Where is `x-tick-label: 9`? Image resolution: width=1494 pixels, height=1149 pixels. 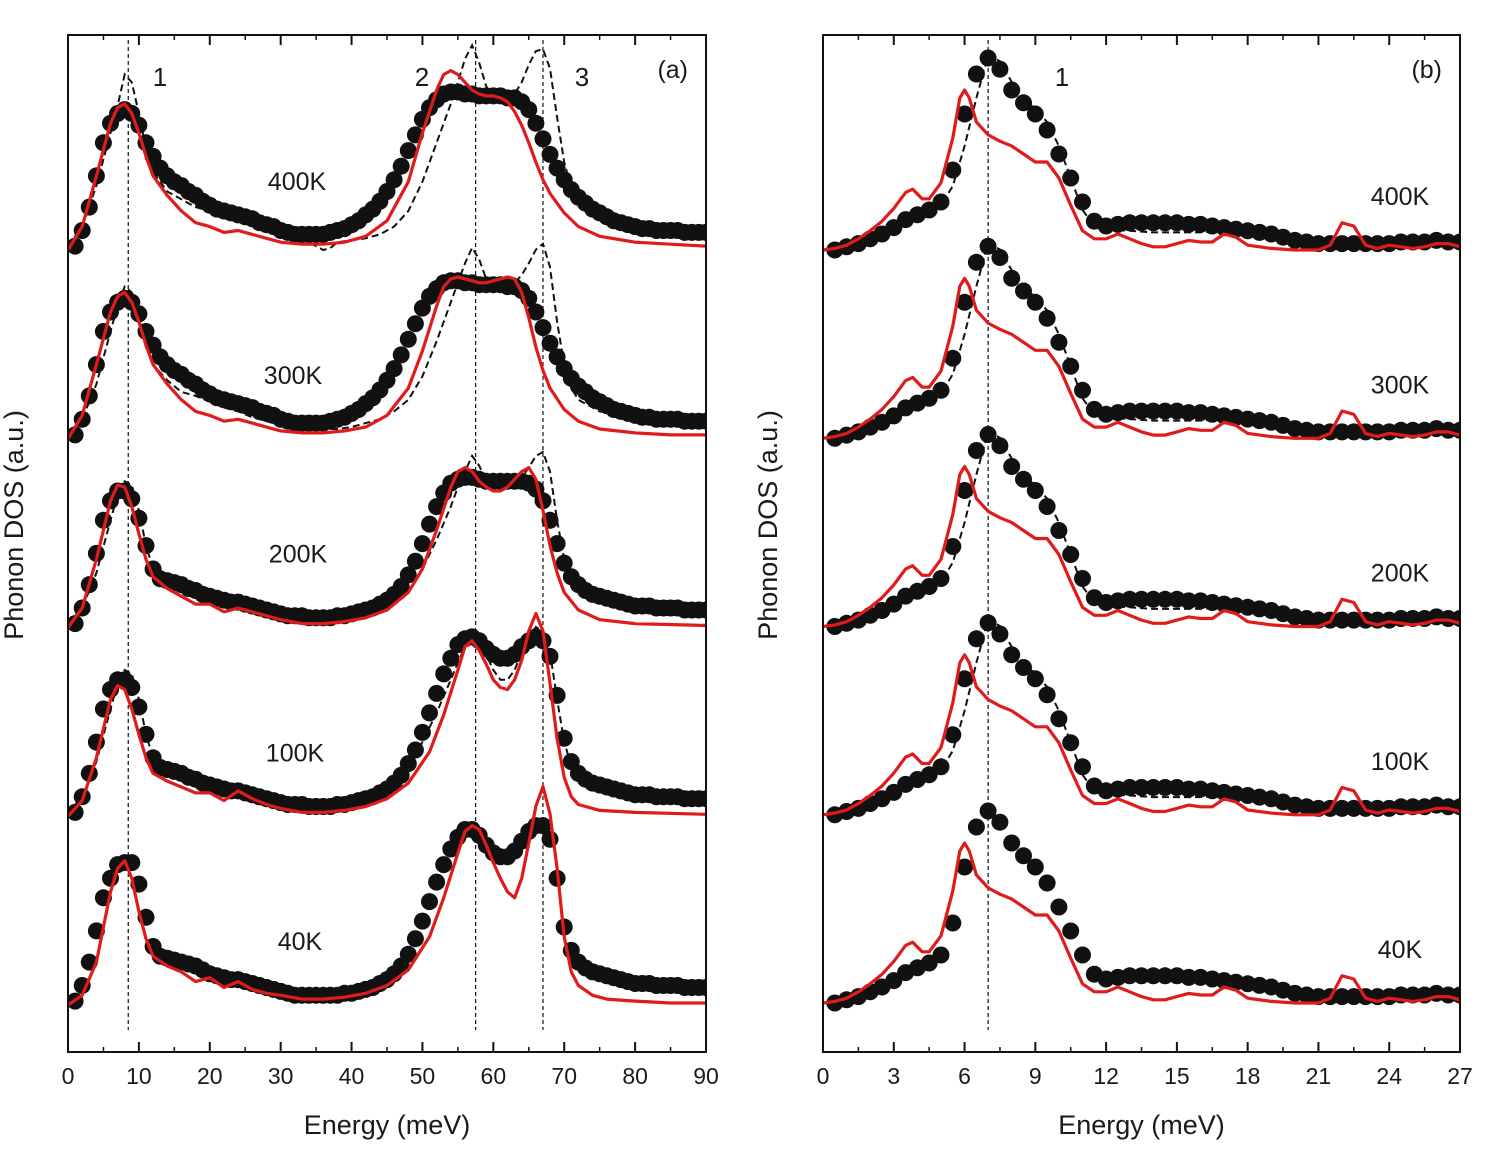
x-tick-label: 9 is located at coordinates (1035, 1076).